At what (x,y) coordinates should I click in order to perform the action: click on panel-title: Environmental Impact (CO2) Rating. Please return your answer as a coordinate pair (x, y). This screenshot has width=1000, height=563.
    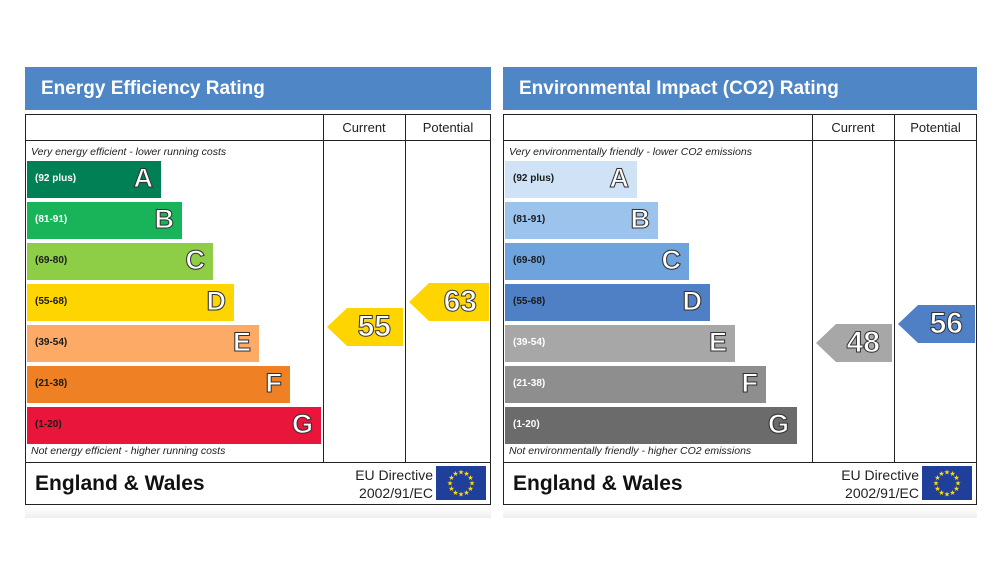
    Looking at the image, I should click on (740, 88).